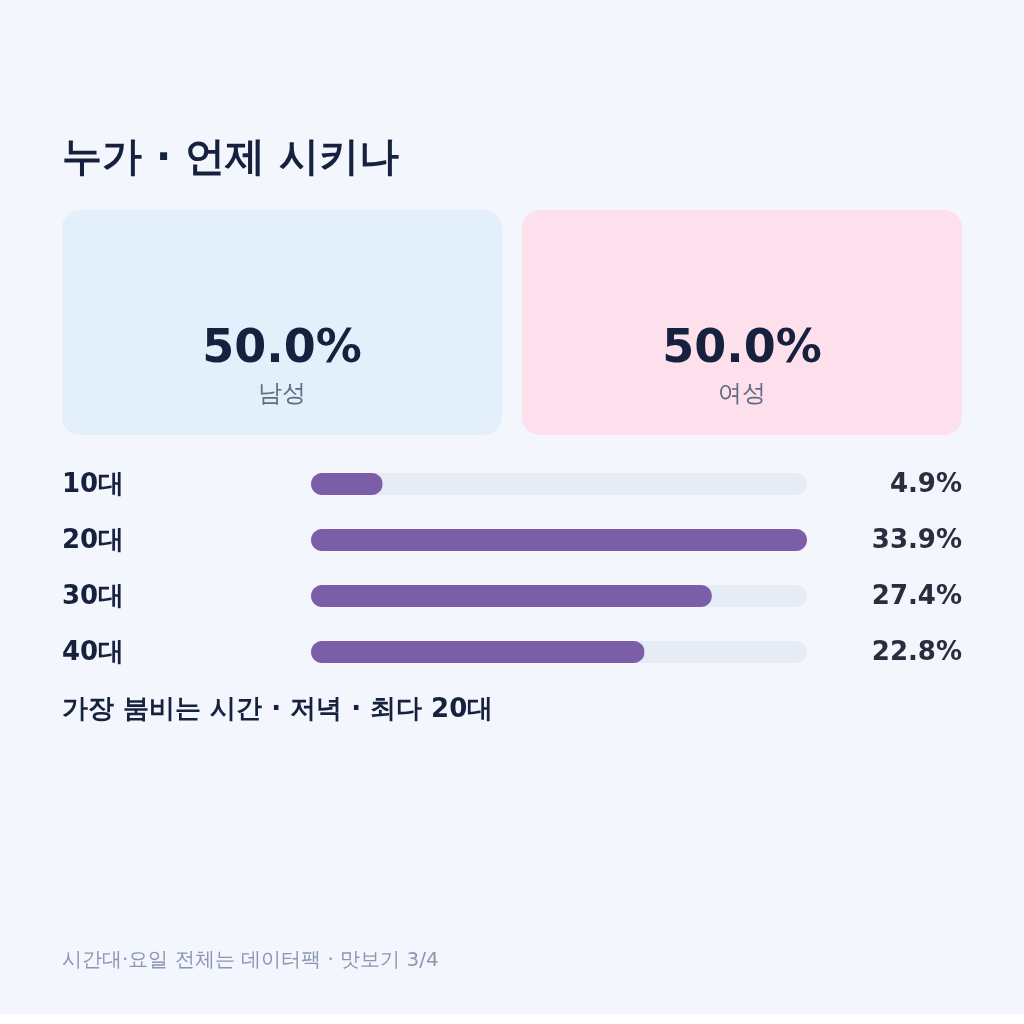  I want to click on text: 누가 · 언제 시키나, so click(230, 156).